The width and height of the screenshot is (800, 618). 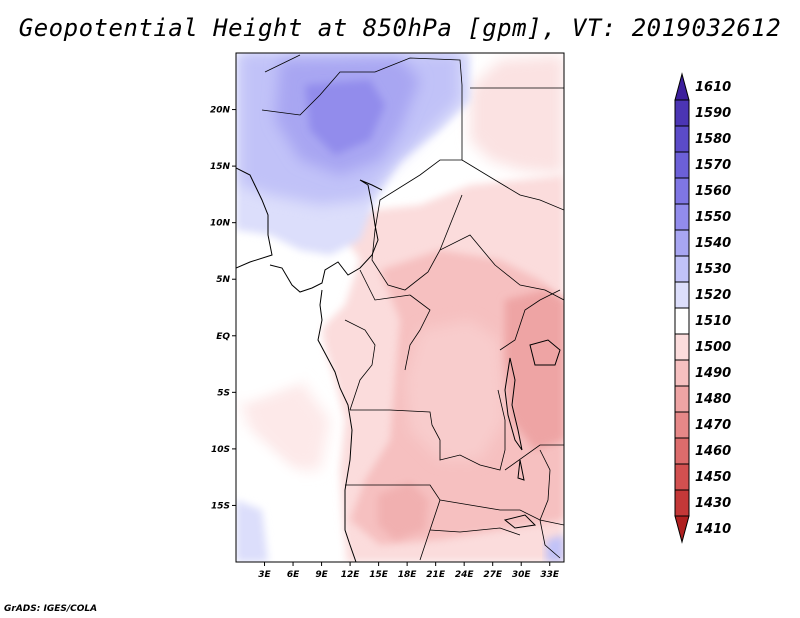 What do you see at coordinates (351, 575) in the screenshot?
I see `lon-tick-label: 12E` at bounding box center [351, 575].